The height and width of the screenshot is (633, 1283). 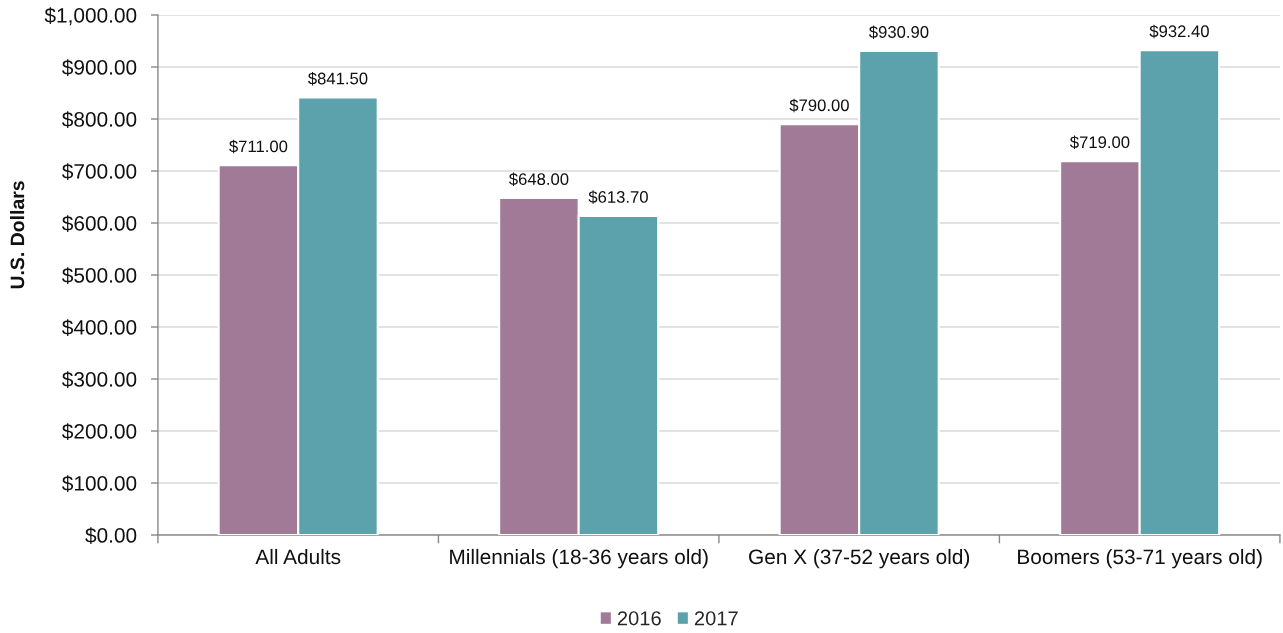 What do you see at coordinates (258, 146) in the screenshot?
I see `data-label: $711.00` at bounding box center [258, 146].